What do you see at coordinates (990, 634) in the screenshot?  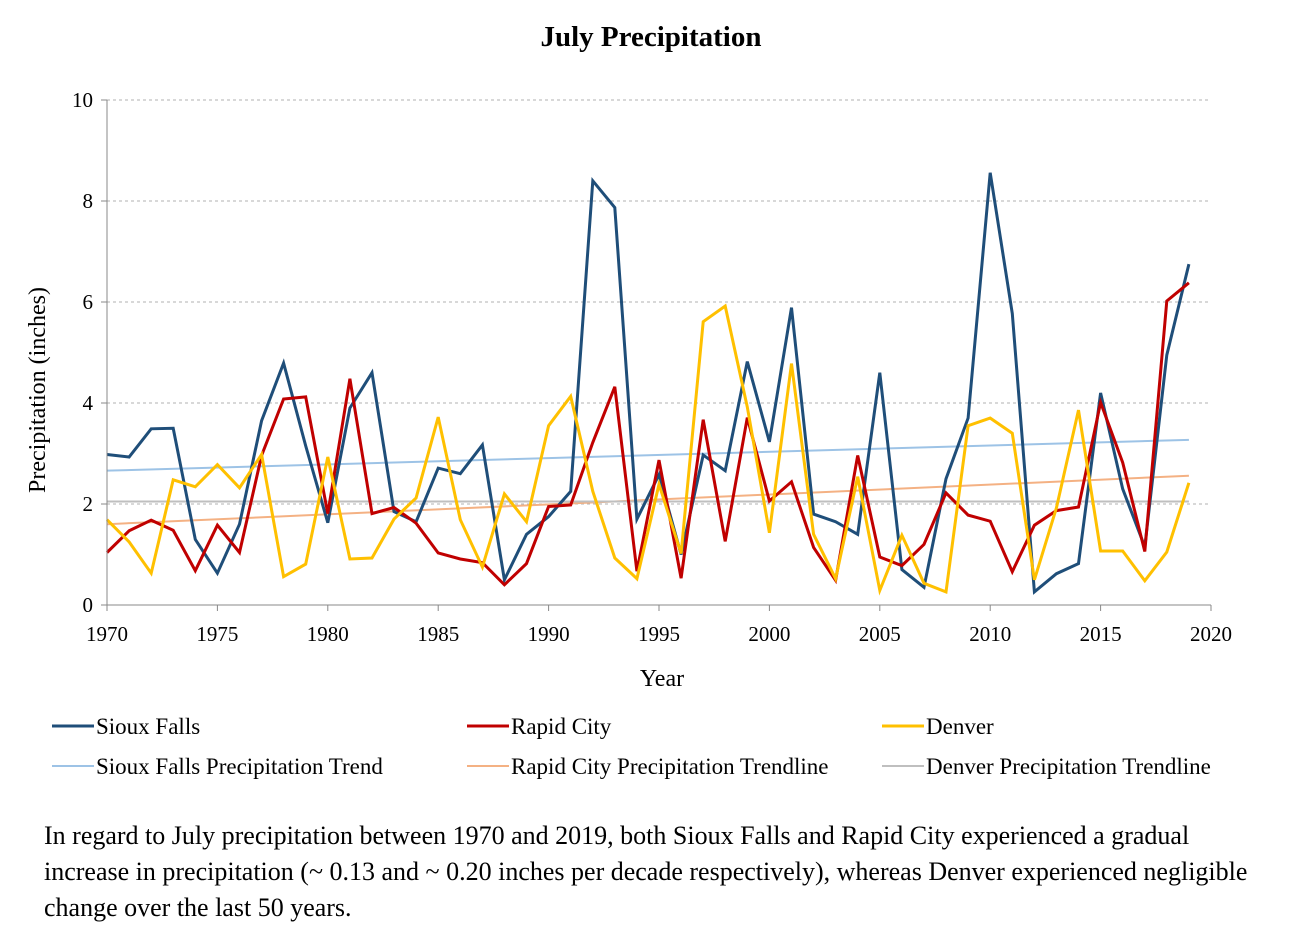 I see `x-tick-label: 2010` at bounding box center [990, 634].